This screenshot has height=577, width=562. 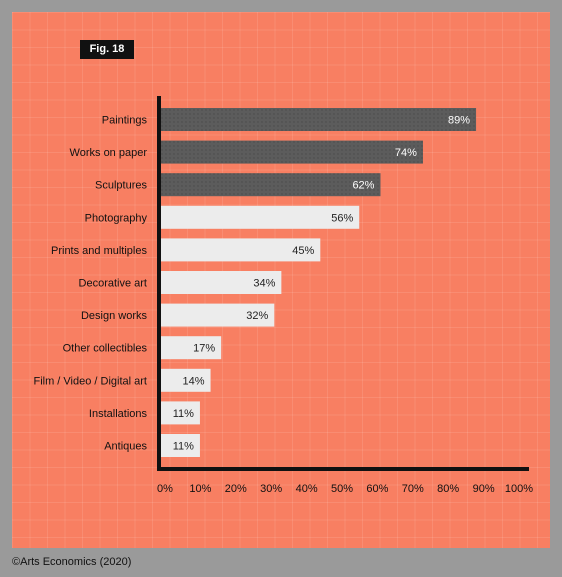 What do you see at coordinates (183, 447) in the screenshot?
I see `value-label-10: 11%` at bounding box center [183, 447].